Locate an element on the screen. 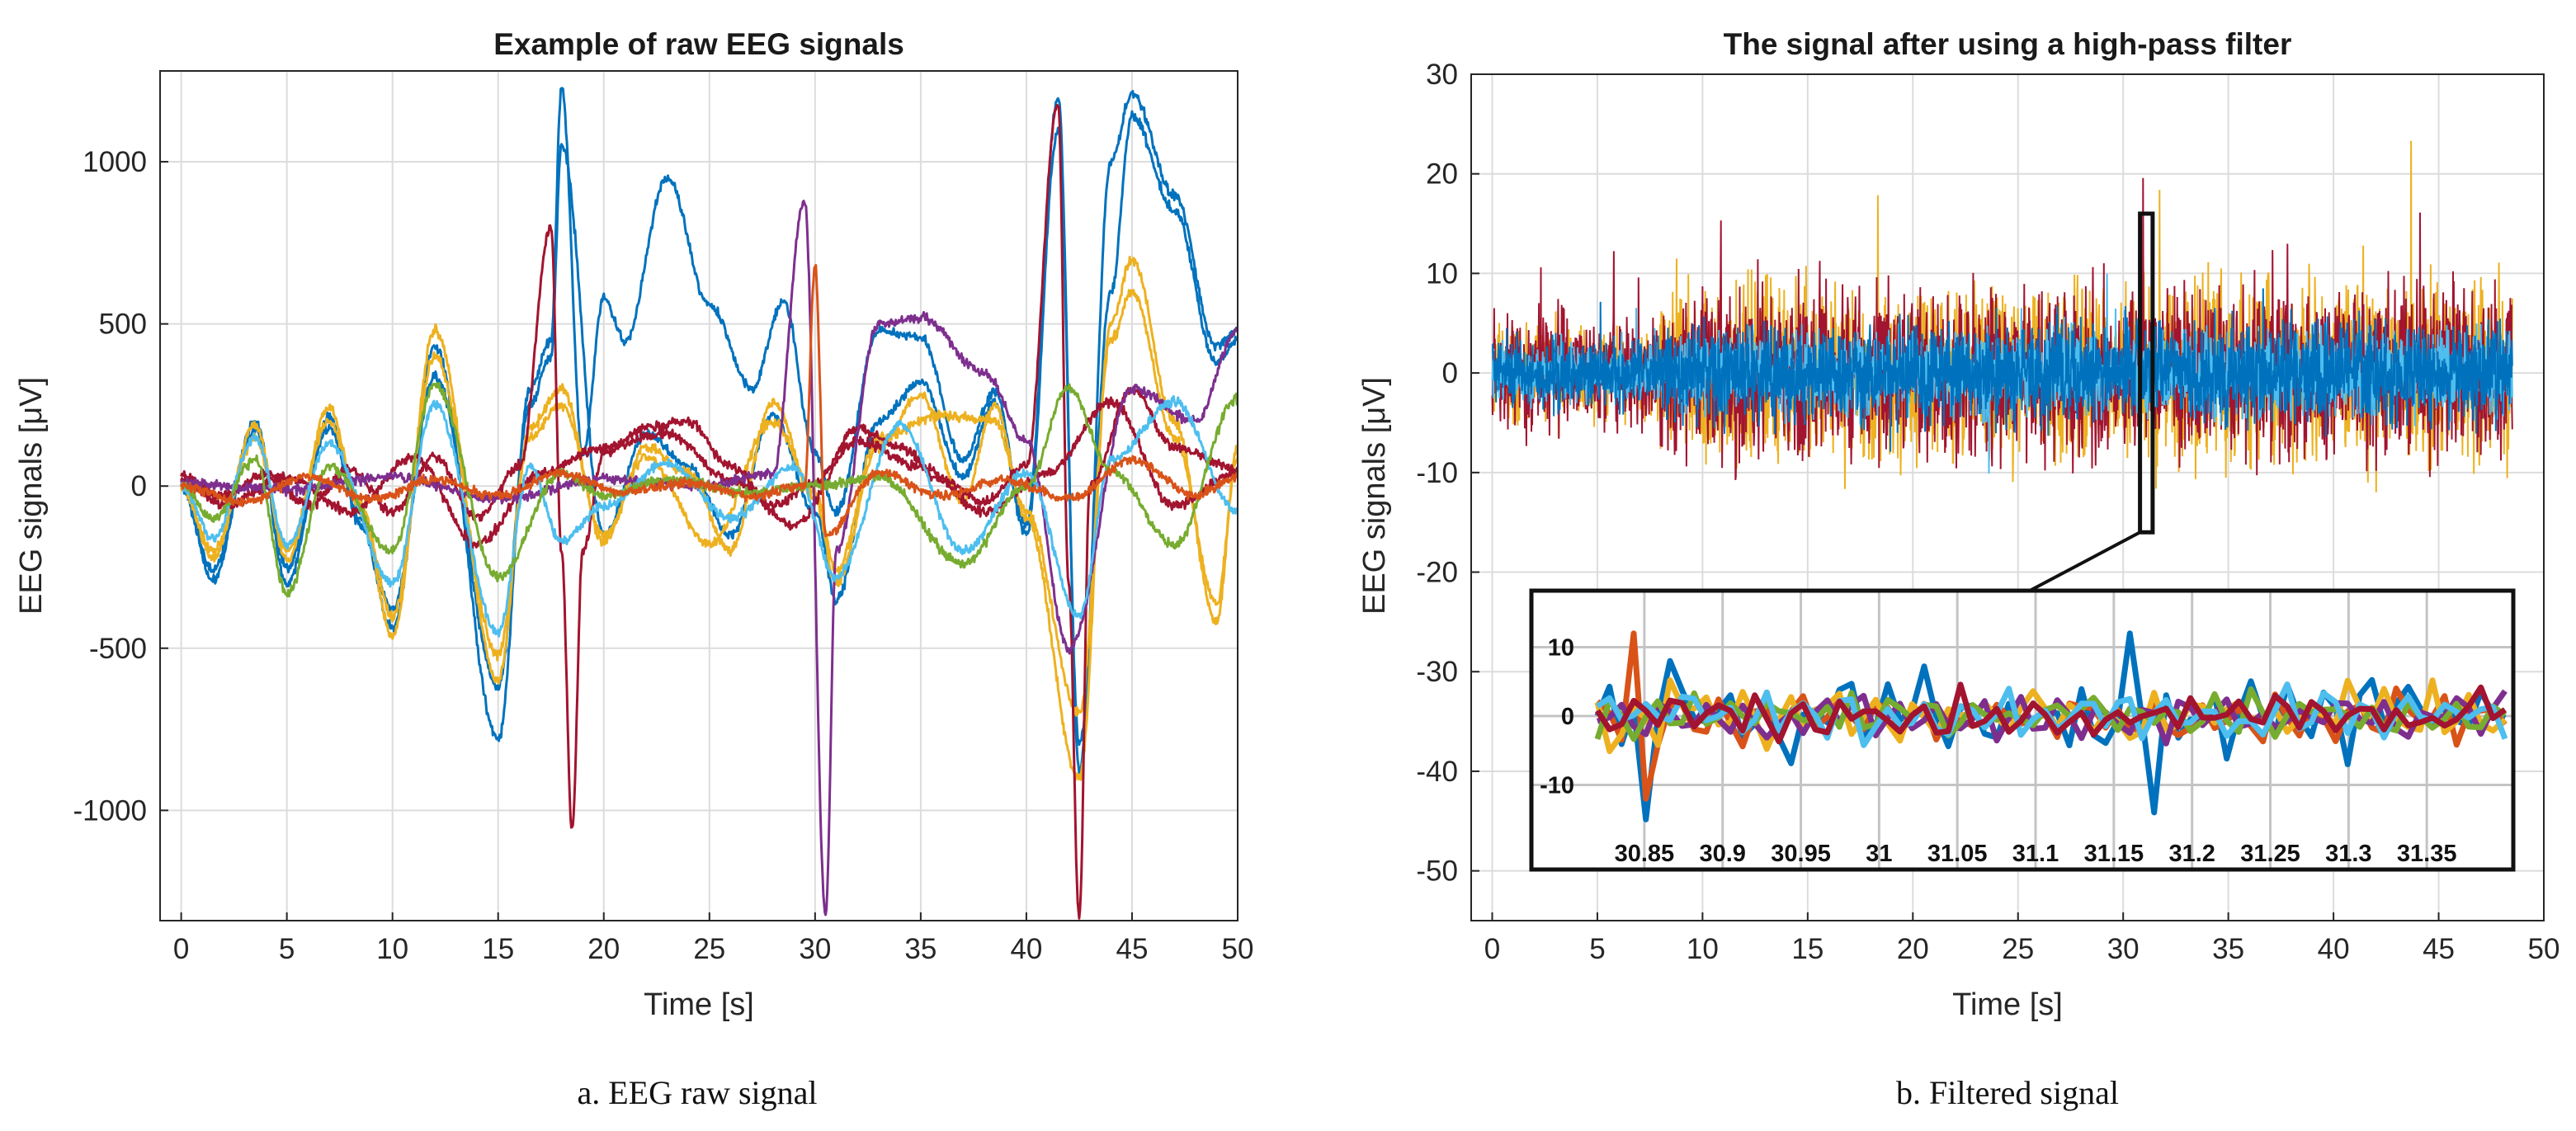 Image resolution: width=2576 pixels, height=1131 pixels. inset-x-tick-label: 30.85 is located at coordinates (1645, 854).